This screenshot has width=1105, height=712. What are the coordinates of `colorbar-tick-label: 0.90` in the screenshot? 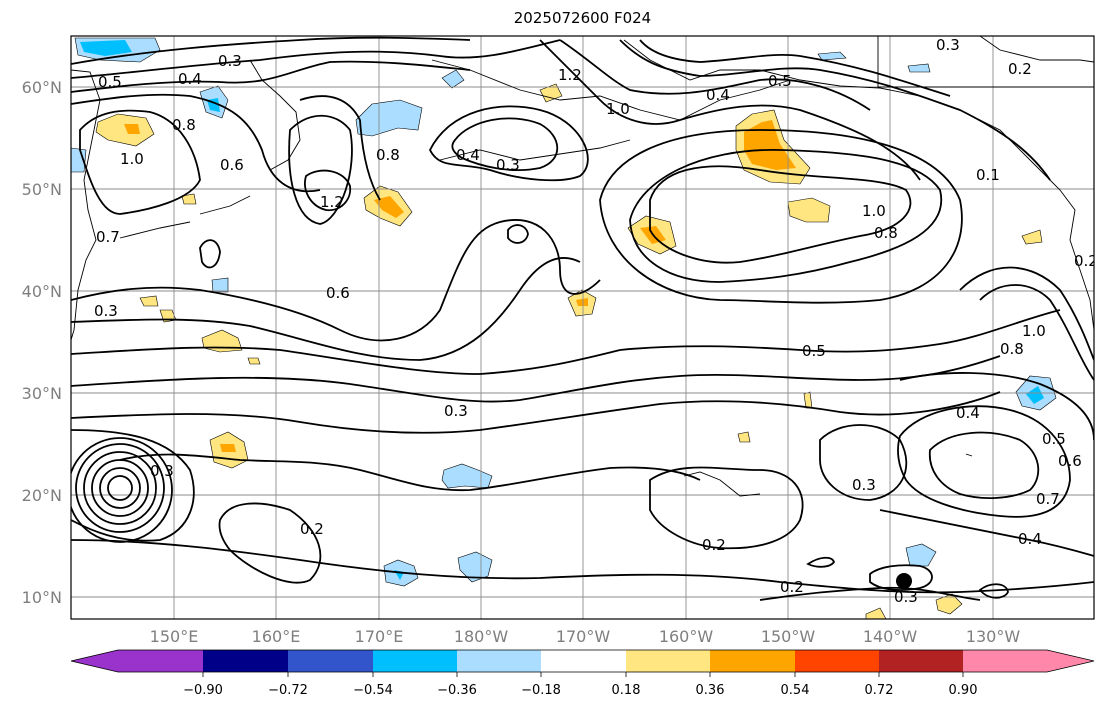 It's located at (963, 690).